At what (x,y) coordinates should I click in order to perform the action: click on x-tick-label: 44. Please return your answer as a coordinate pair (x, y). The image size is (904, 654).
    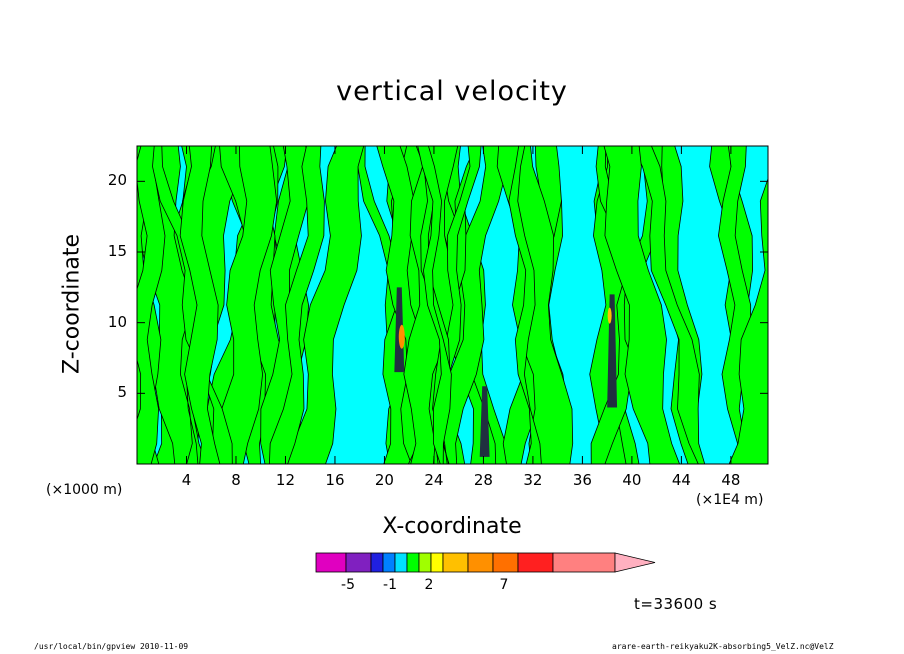
    Looking at the image, I should click on (681, 480).